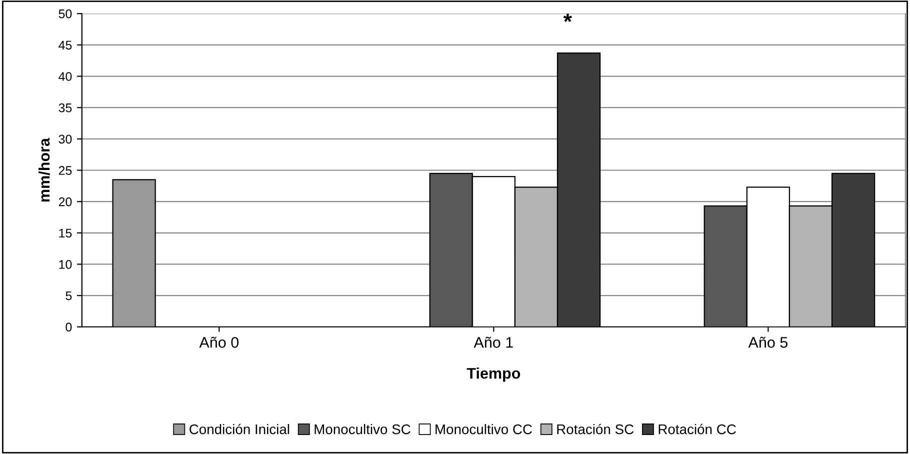  I want to click on y-tick-label: 20, so click(65, 201).